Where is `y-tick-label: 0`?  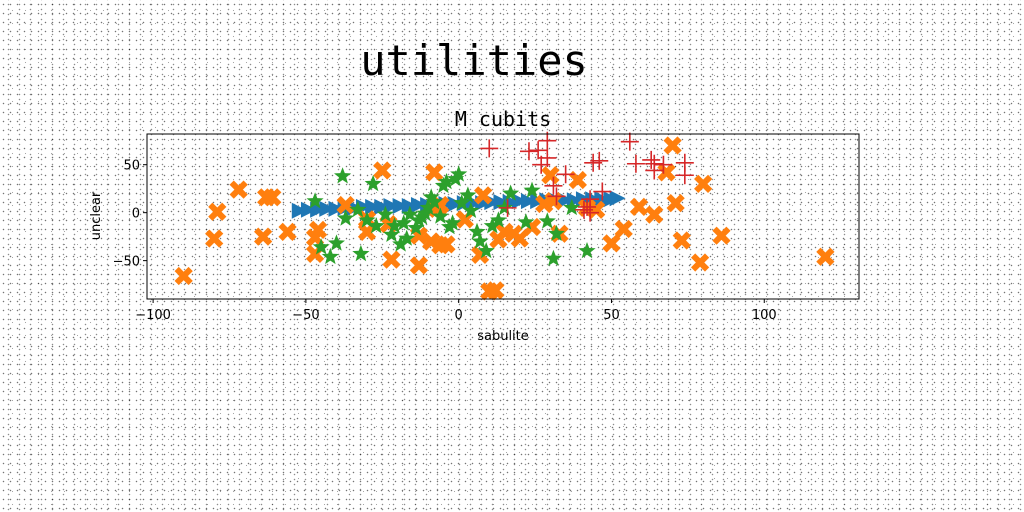 y-tick-label: 0 is located at coordinates (136, 214).